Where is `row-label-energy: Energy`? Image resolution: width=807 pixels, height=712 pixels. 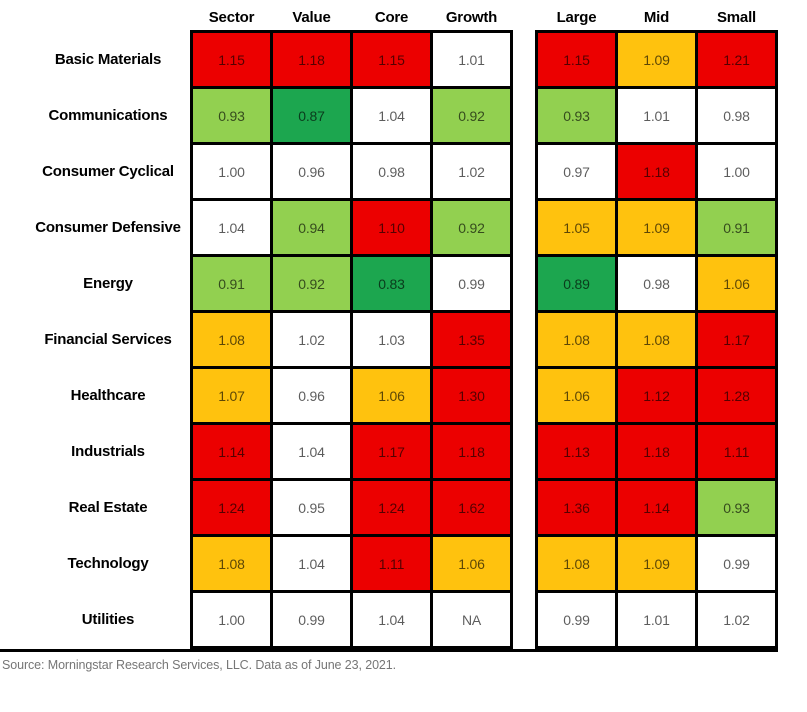 row-label-energy: Energy is located at coordinates (108, 283).